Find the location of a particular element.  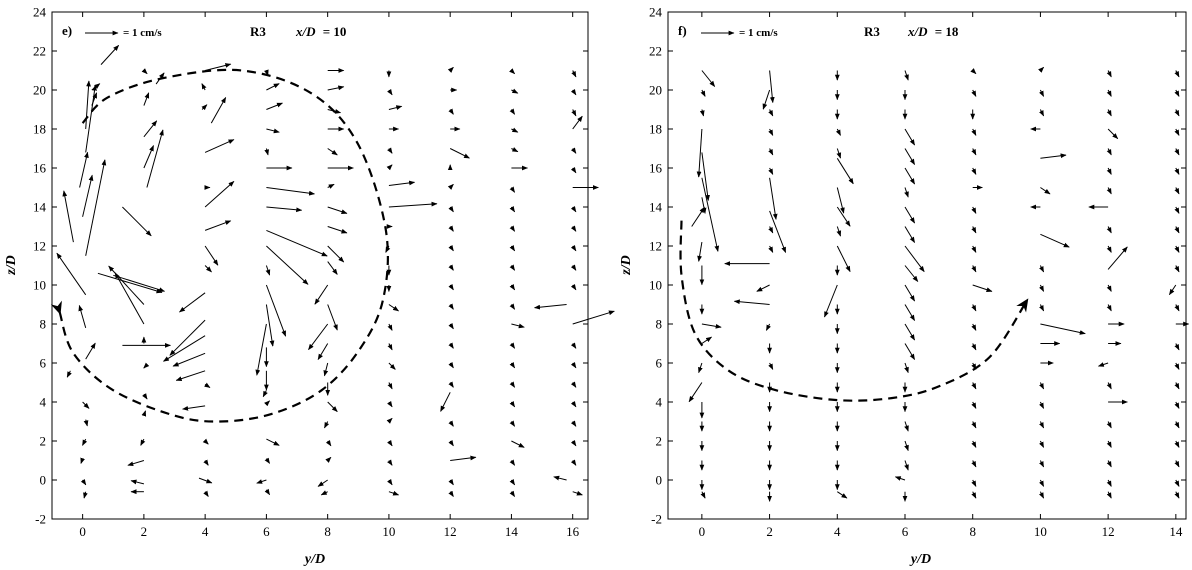

y-tick-label: 24 is located at coordinates (40, 12).